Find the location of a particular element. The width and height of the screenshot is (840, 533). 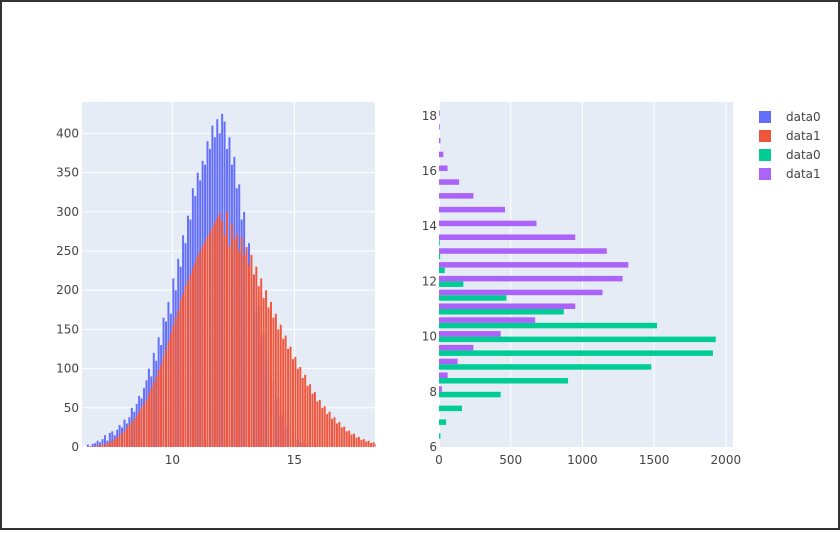

legend: data0 data1 data0 data1 is located at coordinates (790, 145).